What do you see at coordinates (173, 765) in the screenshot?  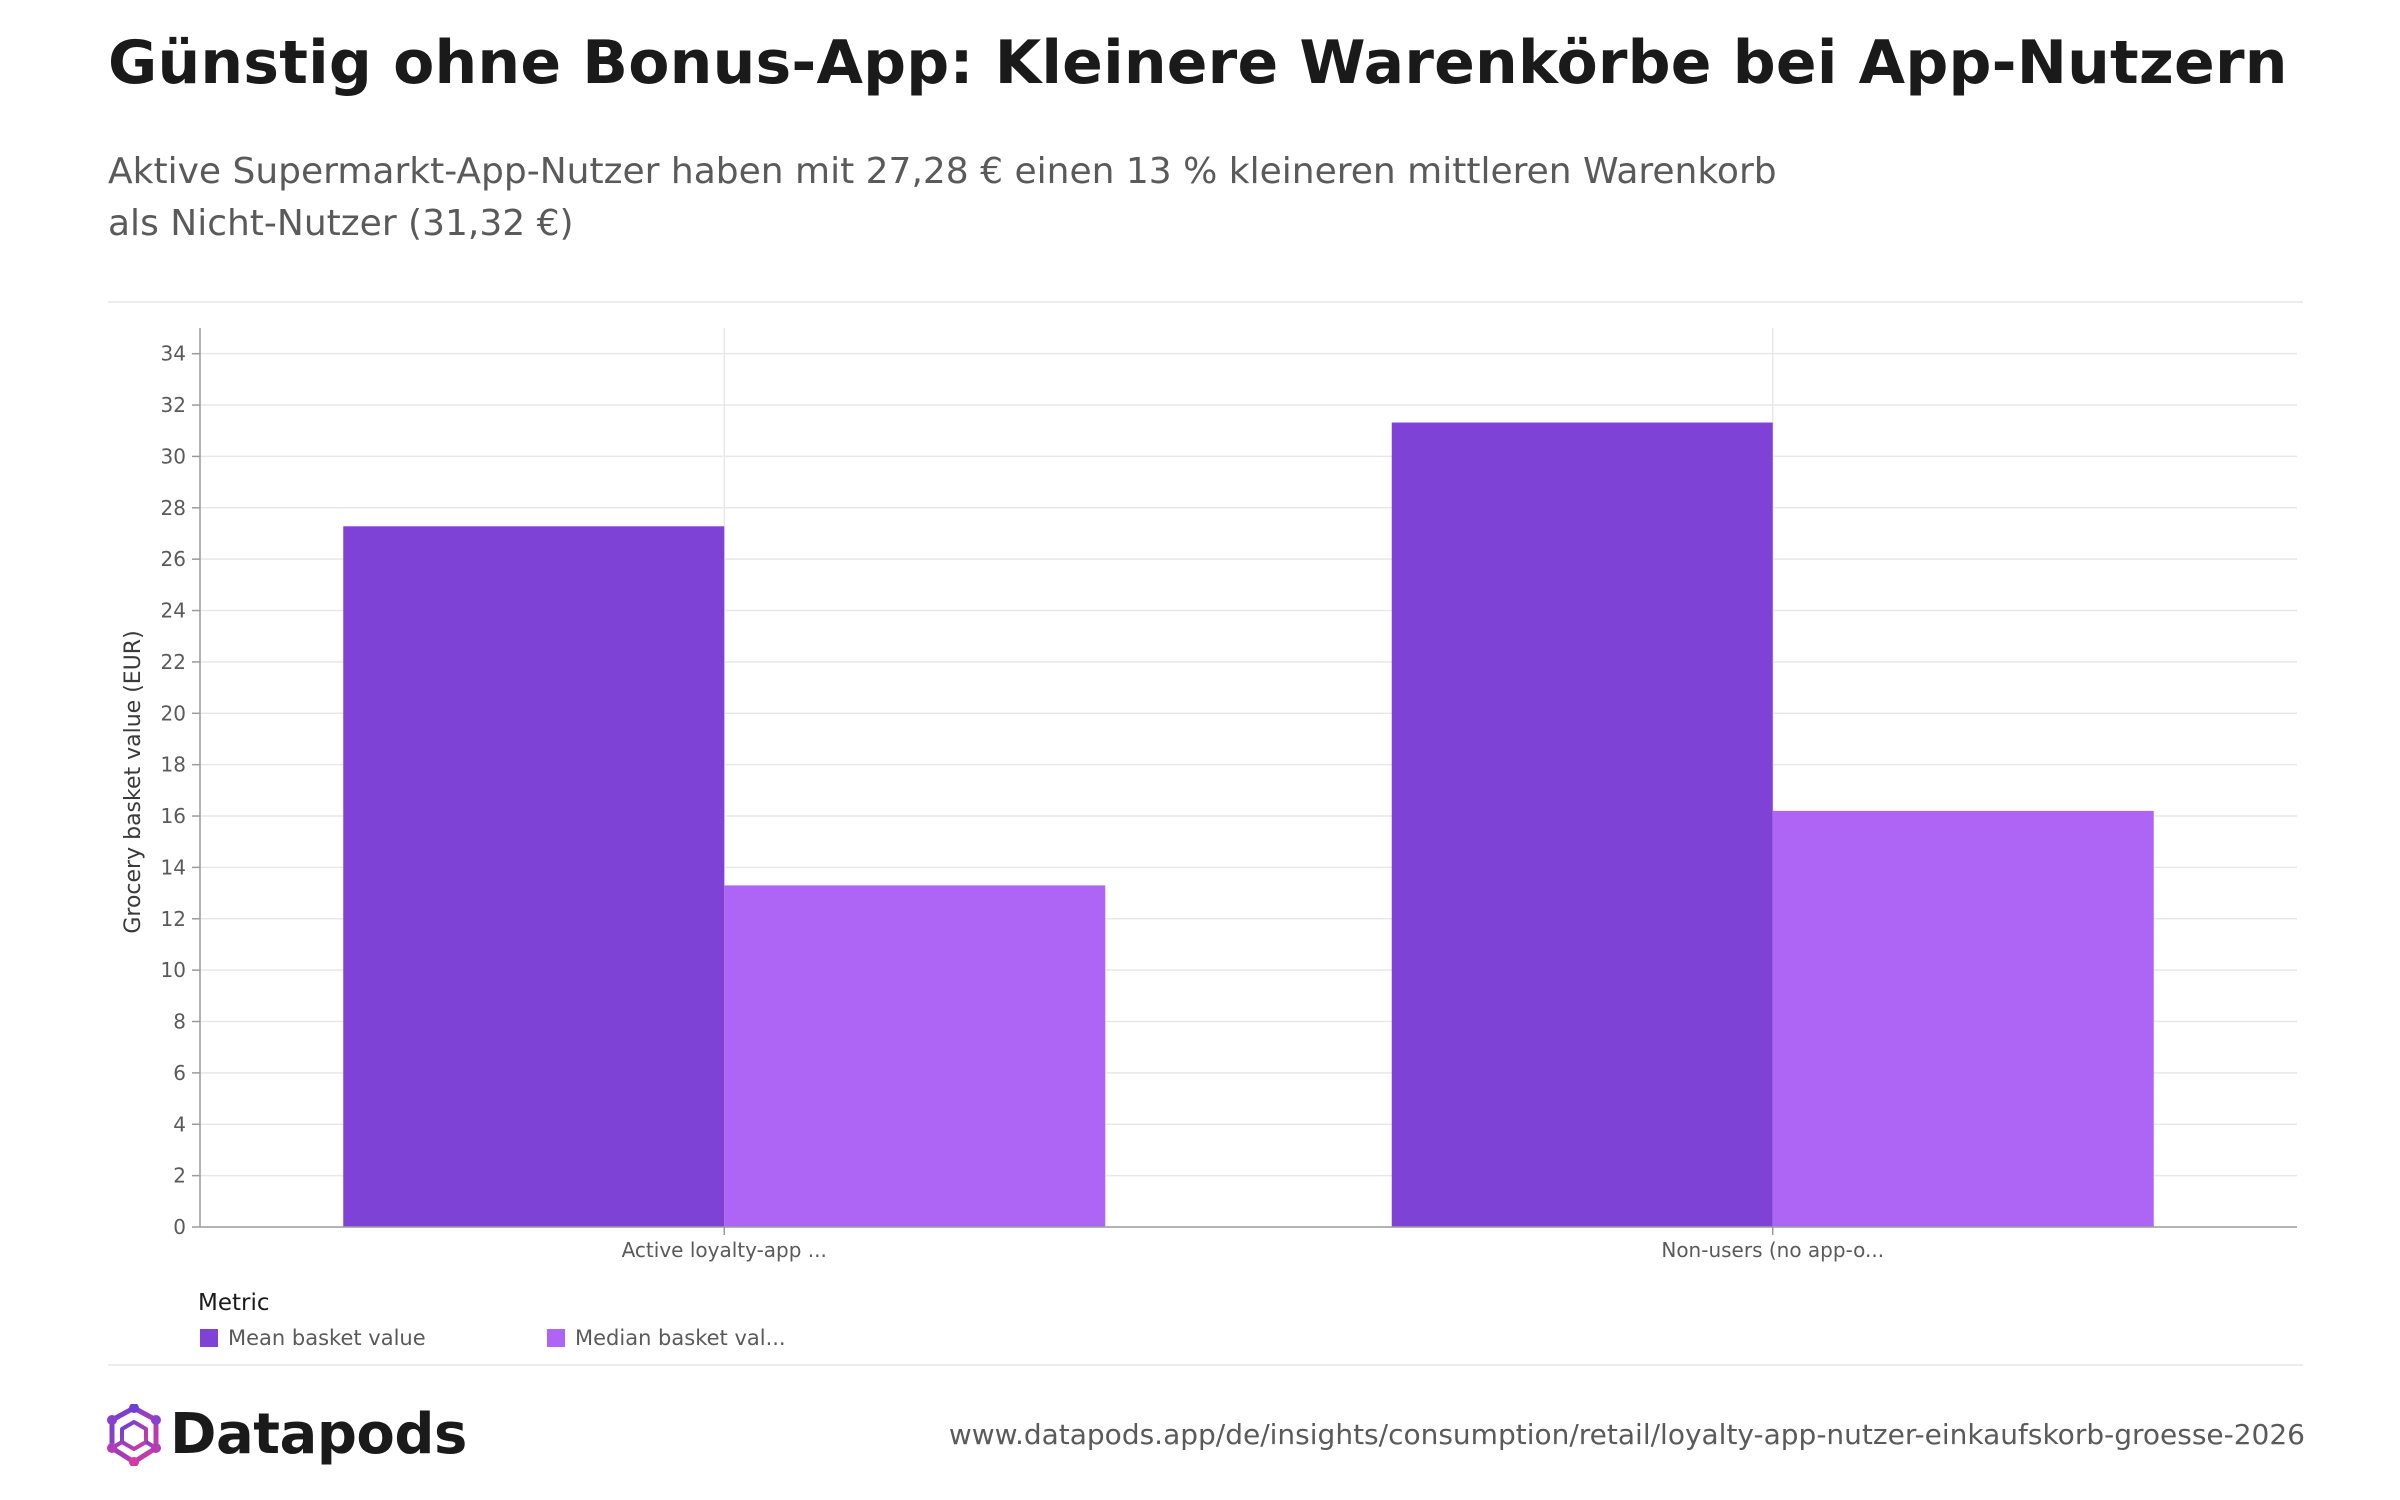 I see `y-tick-label: 18` at bounding box center [173, 765].